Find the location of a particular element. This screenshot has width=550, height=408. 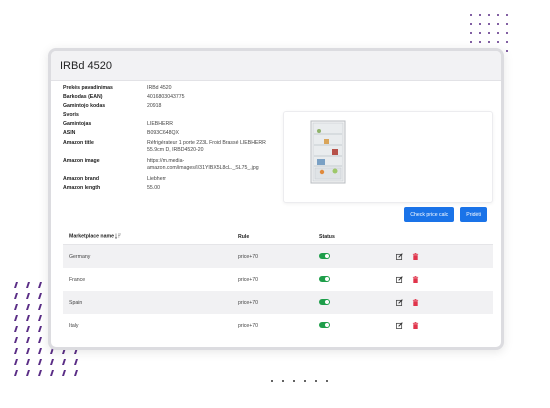

table-row: Spain price+70 is located at coordinates (278, 302).